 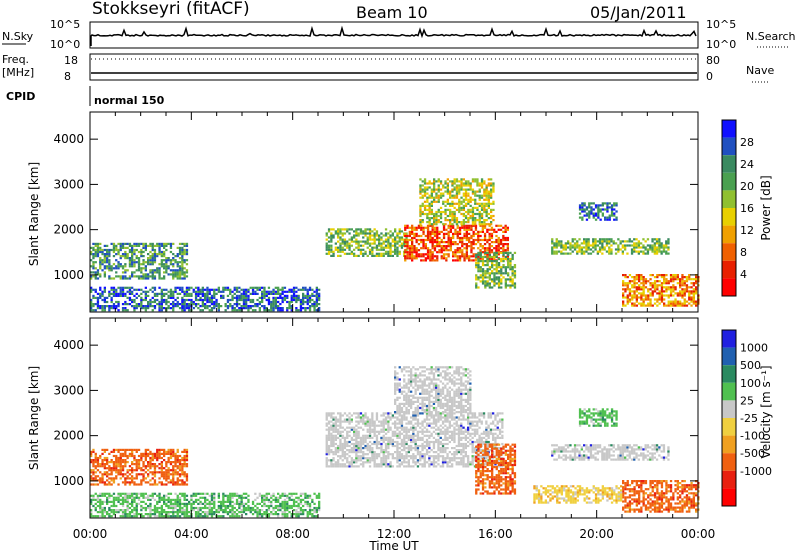 I want to click on nsky-trace, so click(x=393, y=35).